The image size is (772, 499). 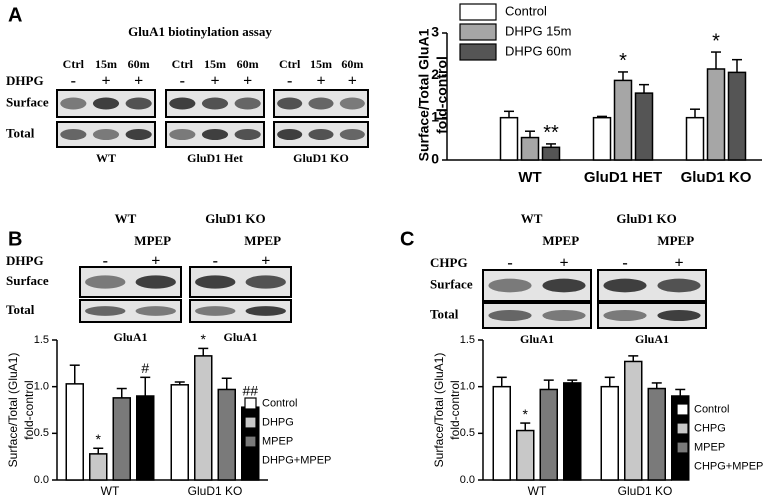 What do you see at coordinates (25, 80) in the screenshot?
I see `treatment-label: DHPG` at bounding box center [25, 80].